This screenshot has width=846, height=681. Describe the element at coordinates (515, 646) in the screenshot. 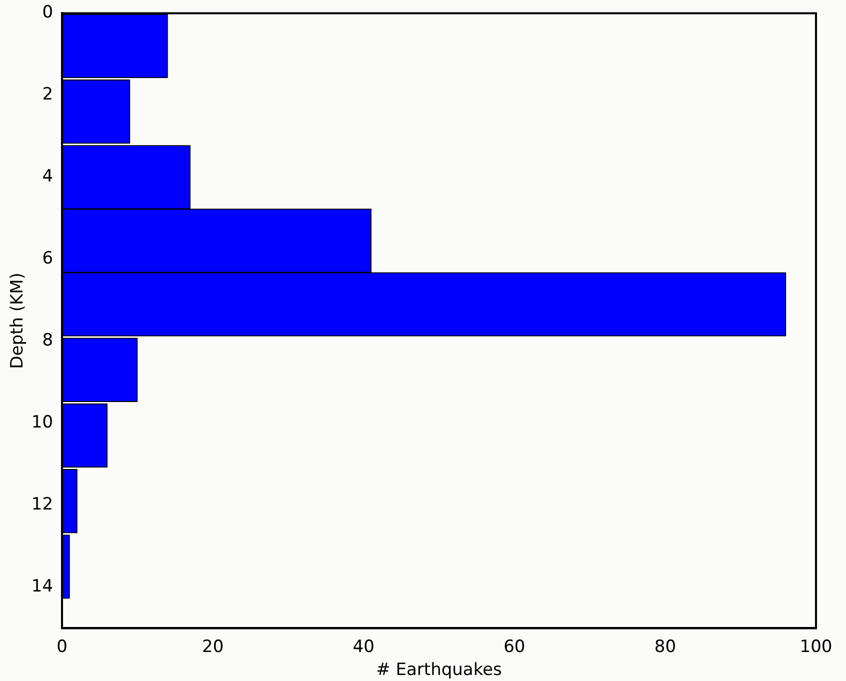

I see `x-tick-label: 60` at that location.